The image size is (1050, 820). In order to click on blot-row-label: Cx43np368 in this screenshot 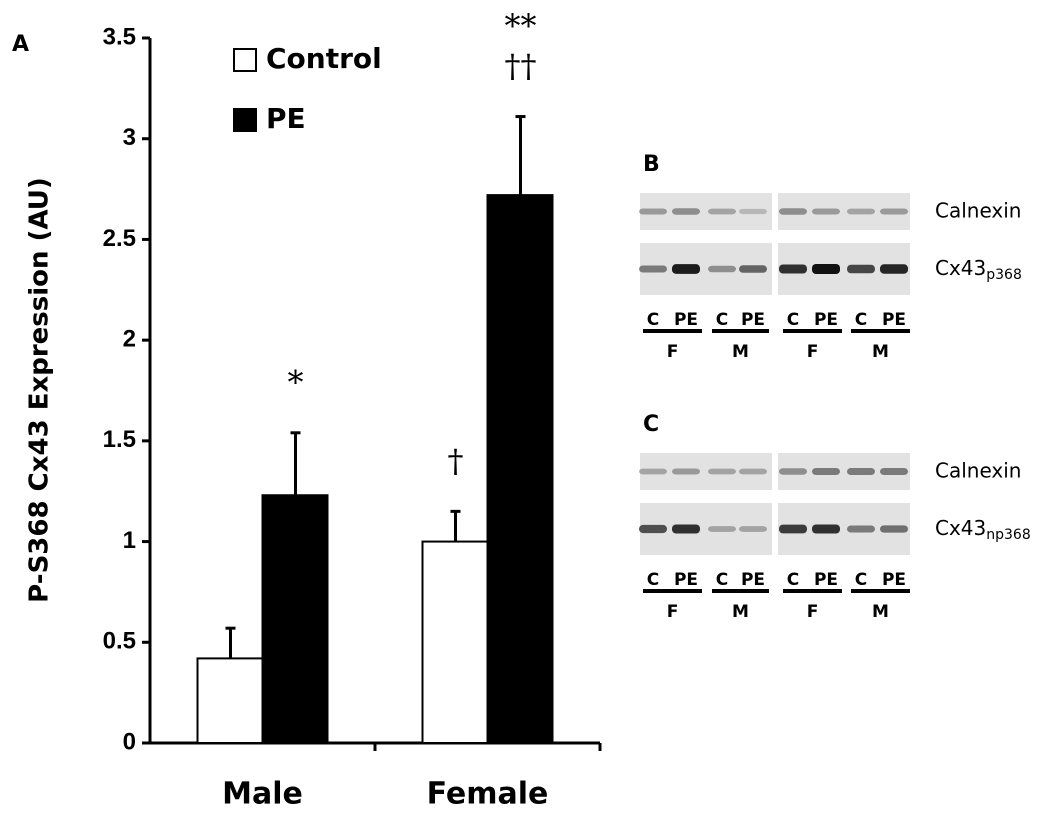, I will do `click(983, 530)`.